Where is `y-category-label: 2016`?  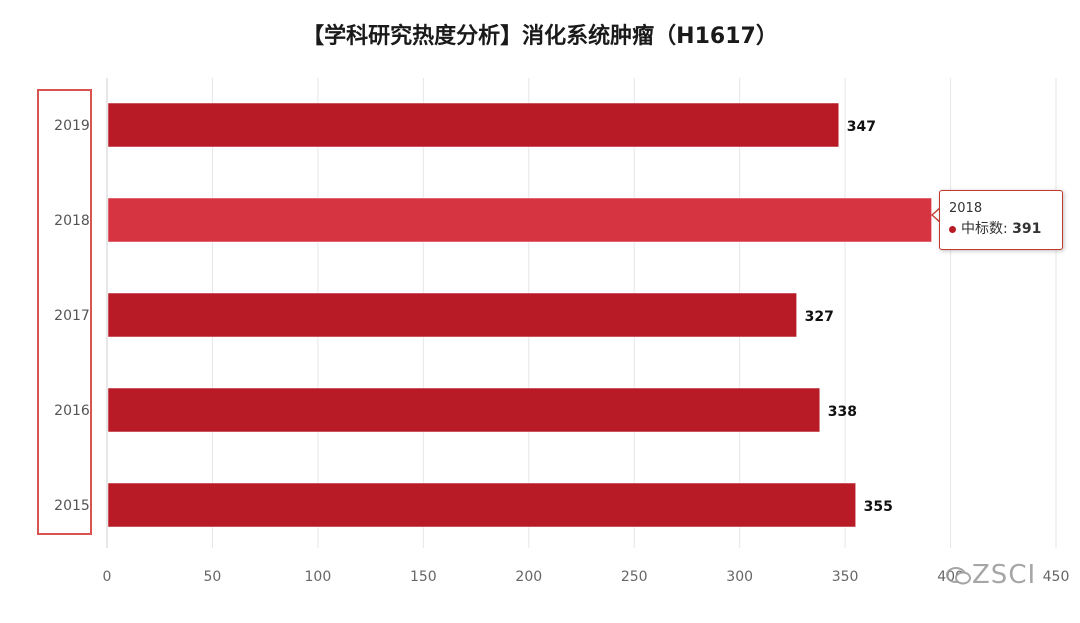
y-category-label: 2016 is located at coordinates (72, 411).